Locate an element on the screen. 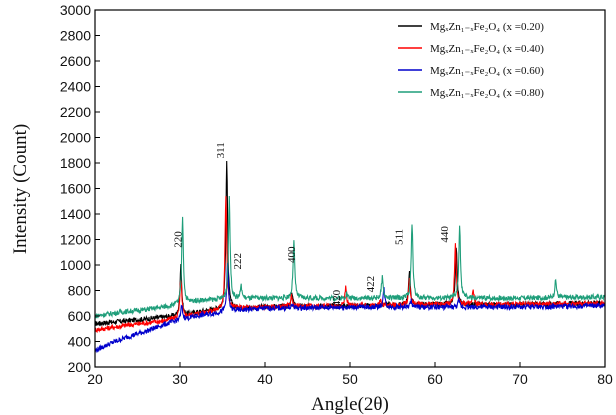 Image resolution: width=616 pixels, height=415 pixels. y-tick-label: 200 is located at coordinates (80, 367).